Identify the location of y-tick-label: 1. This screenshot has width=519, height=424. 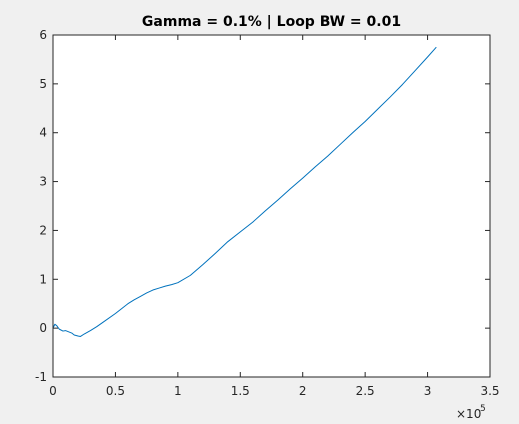
(43, 279).